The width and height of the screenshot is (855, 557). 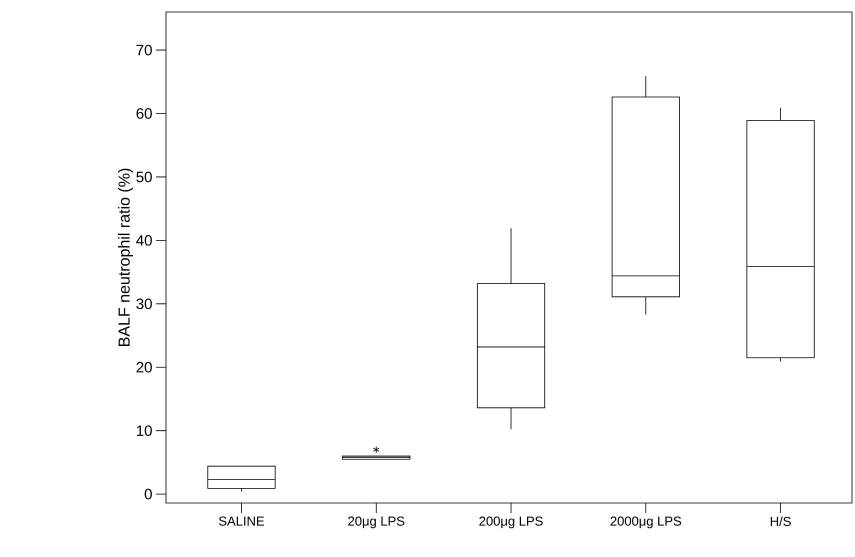 I want to click on y-tick-label: 0, so click(x=148, y=494).